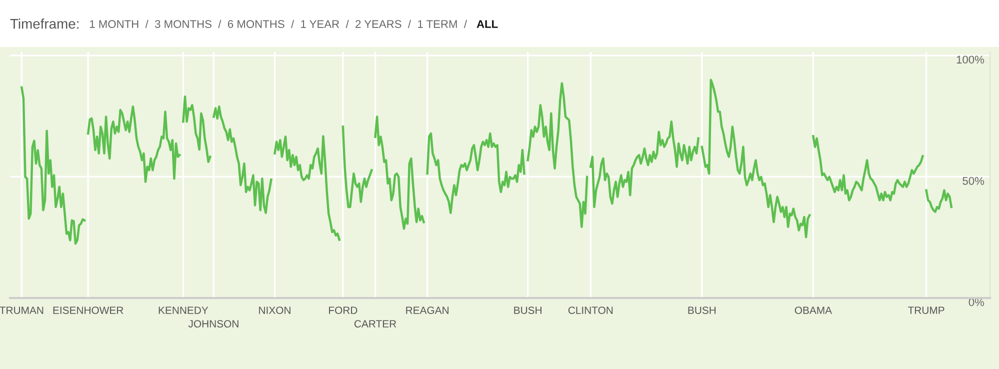  What do you see at coordinates (274, 310) in the screenshot?
I see `x-tick-label: NIXON` at bounding box center [274, 310].